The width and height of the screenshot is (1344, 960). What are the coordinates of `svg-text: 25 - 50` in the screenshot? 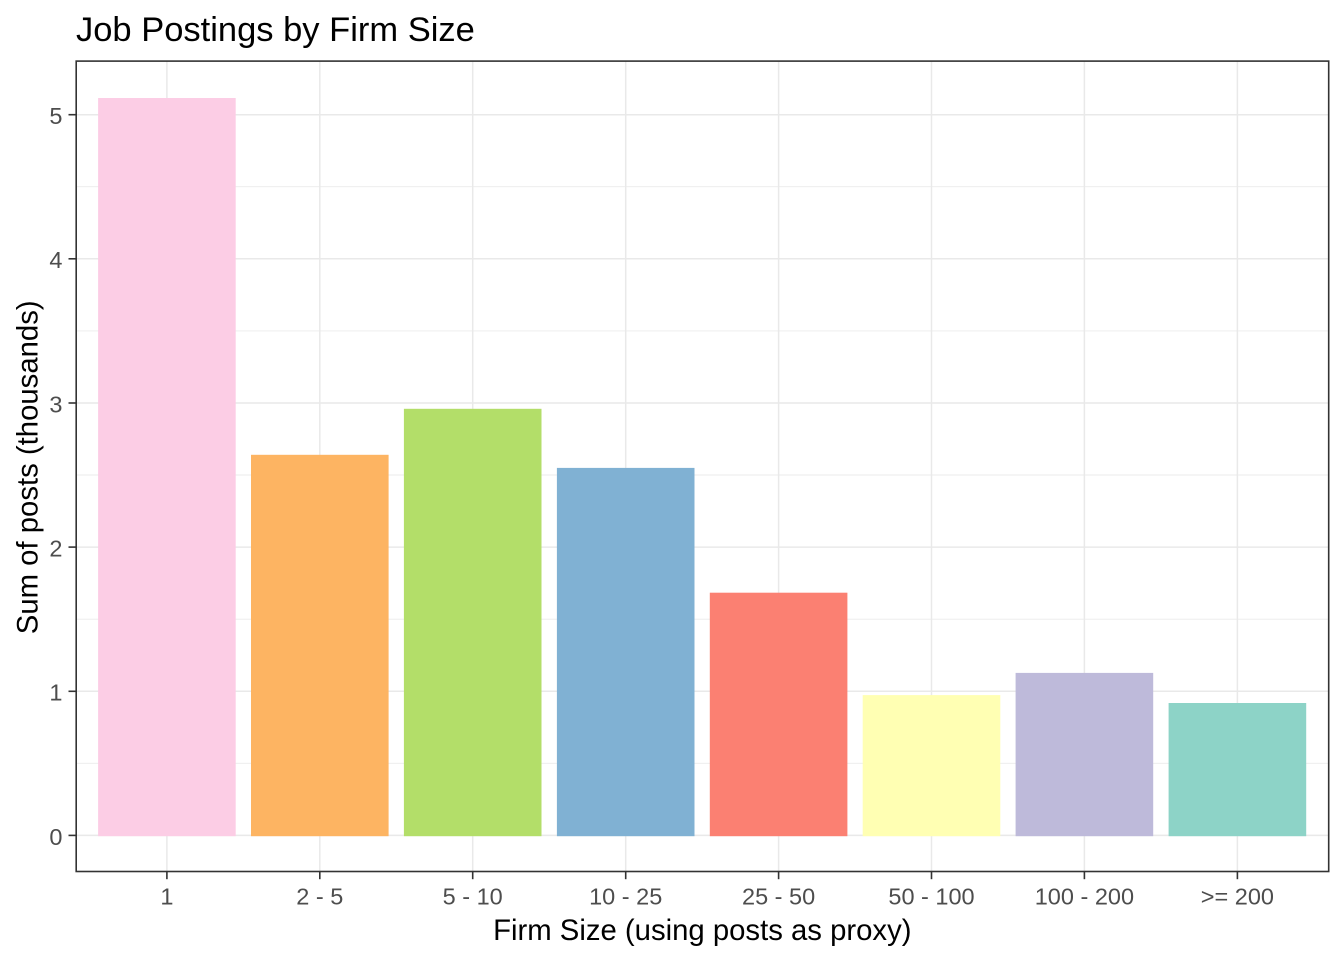 It's located at (778, 897).